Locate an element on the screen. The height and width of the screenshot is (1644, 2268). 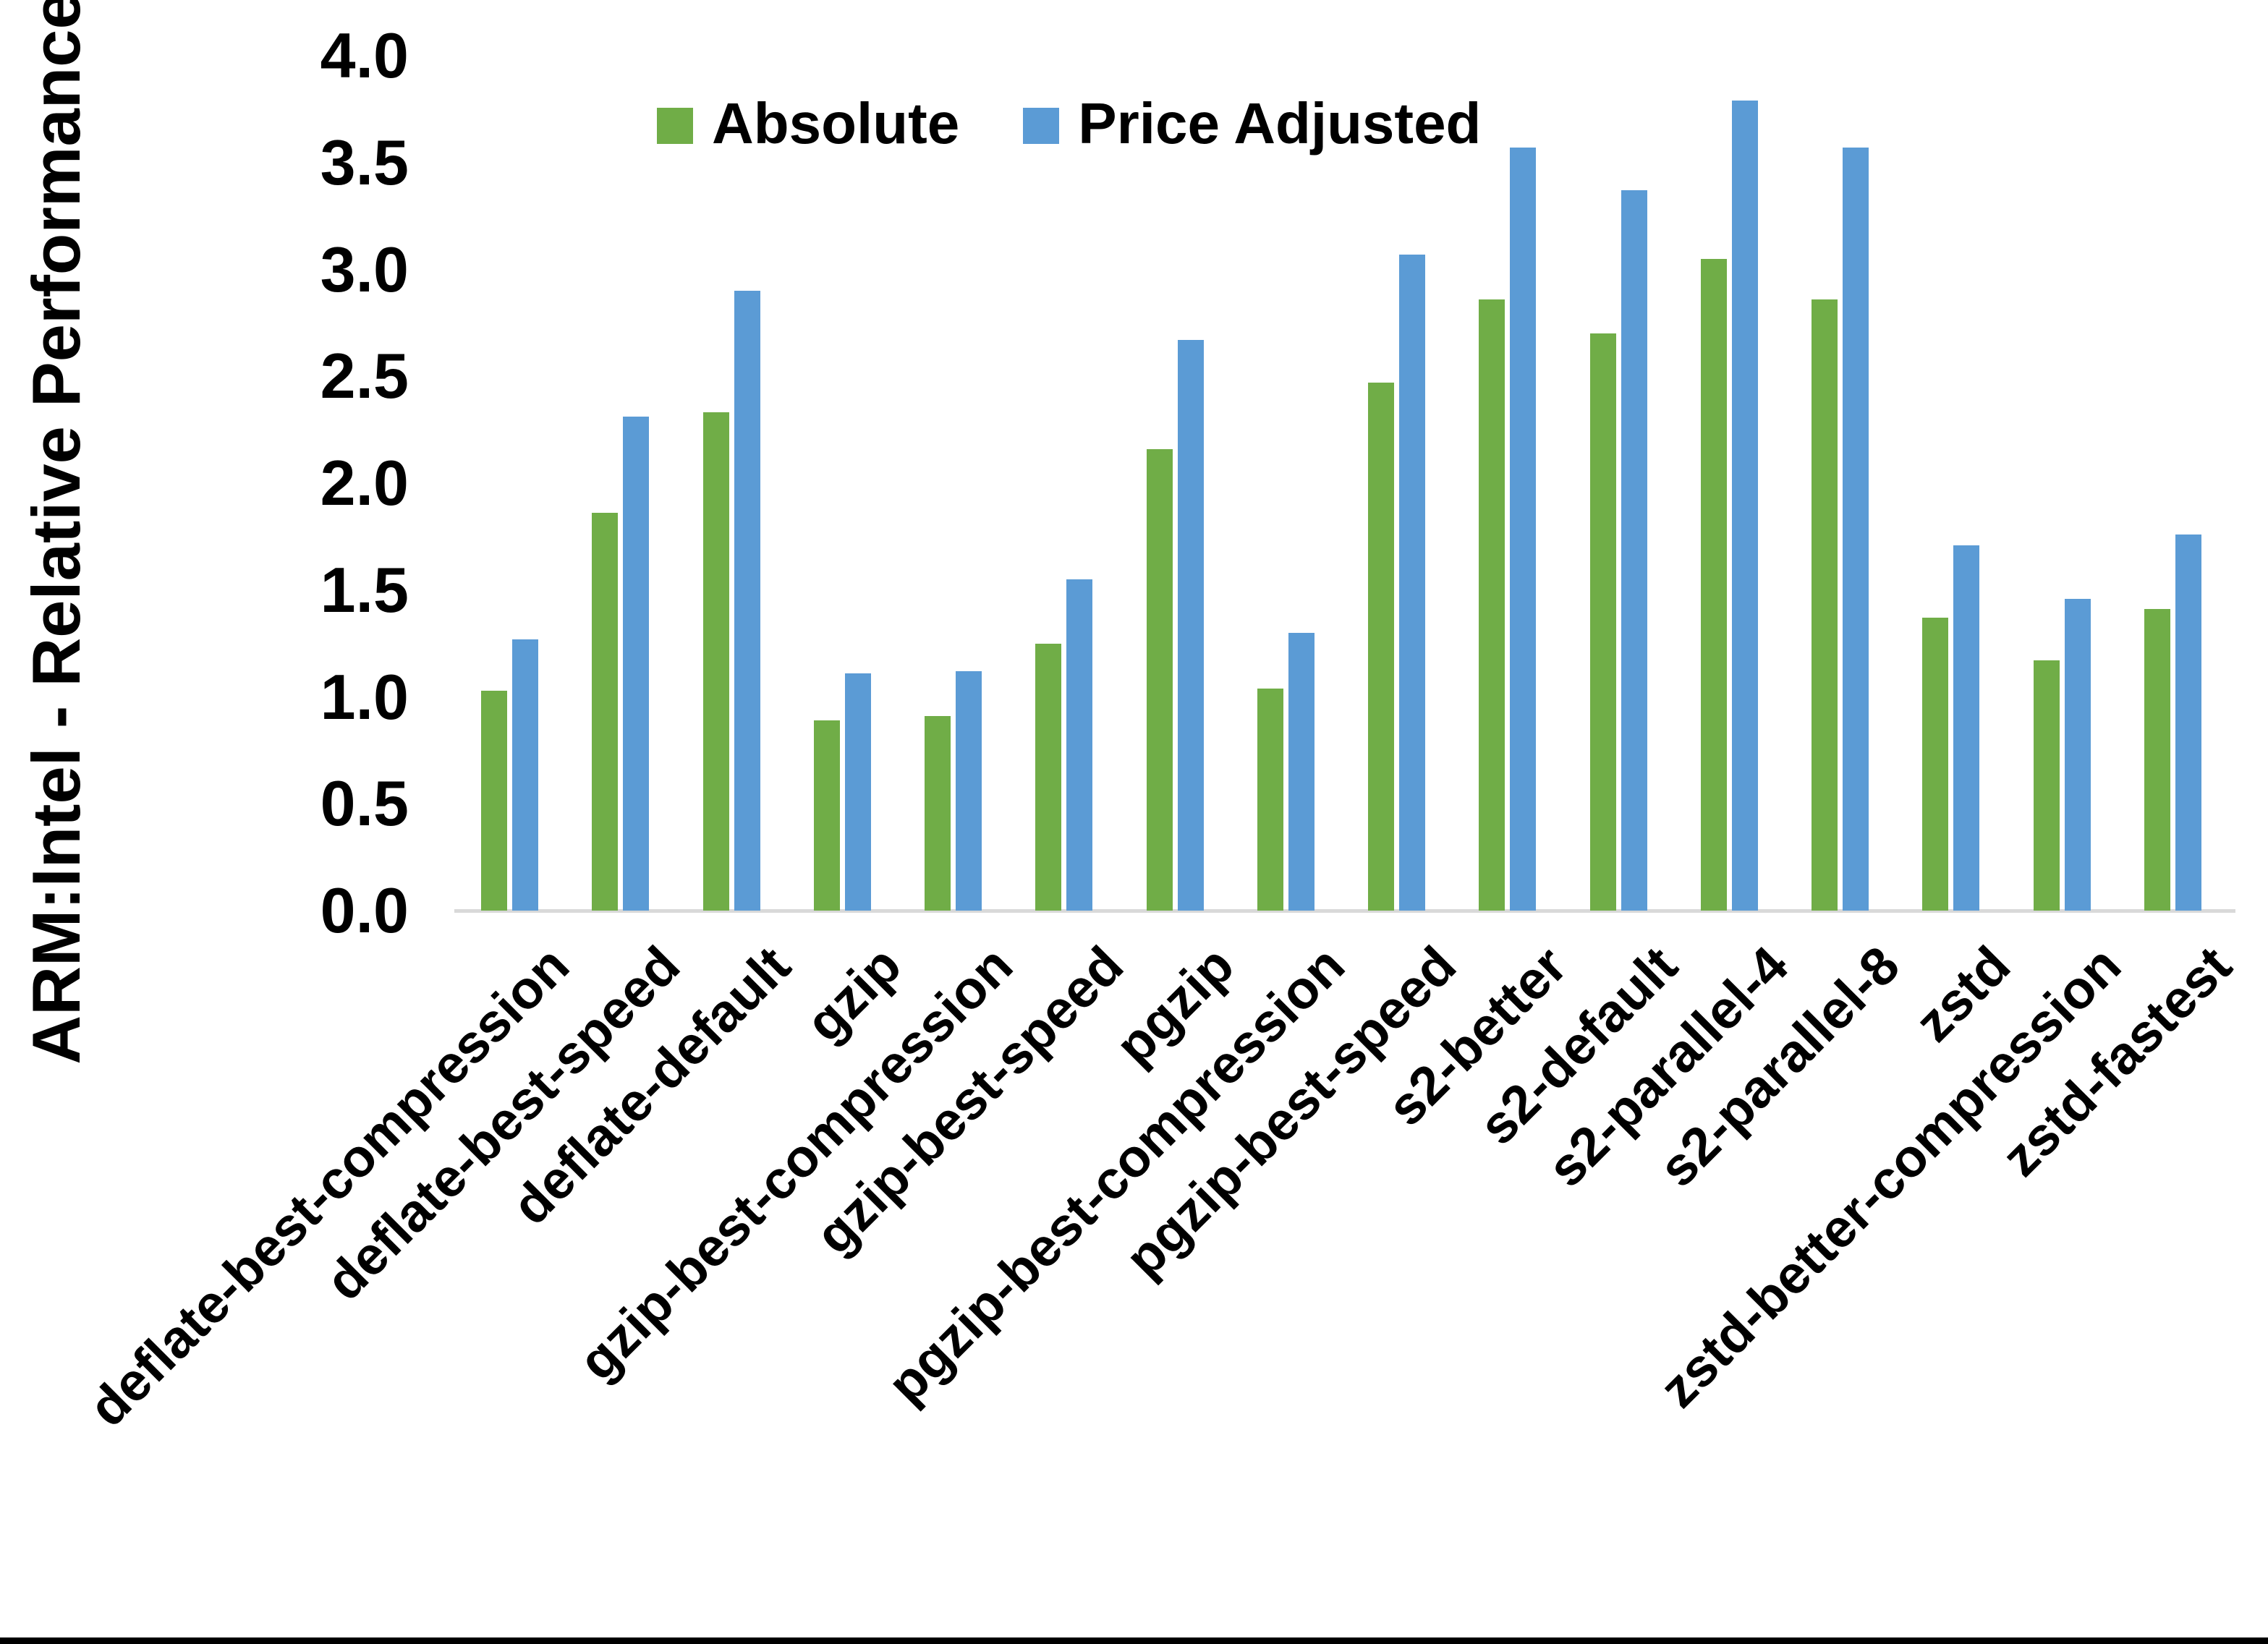
y-axis-title: ARM:Intel - Relative Performance is located at coordinates (56, 532).